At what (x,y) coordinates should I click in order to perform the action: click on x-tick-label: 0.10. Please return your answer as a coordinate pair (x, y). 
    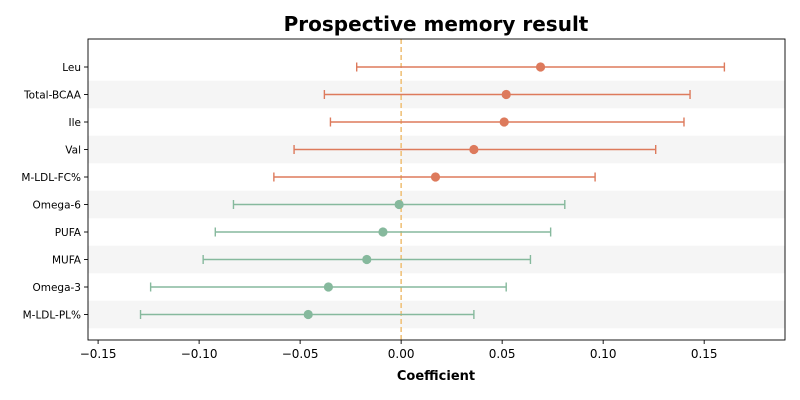
    Looking at the image, I should click on (603, 354).